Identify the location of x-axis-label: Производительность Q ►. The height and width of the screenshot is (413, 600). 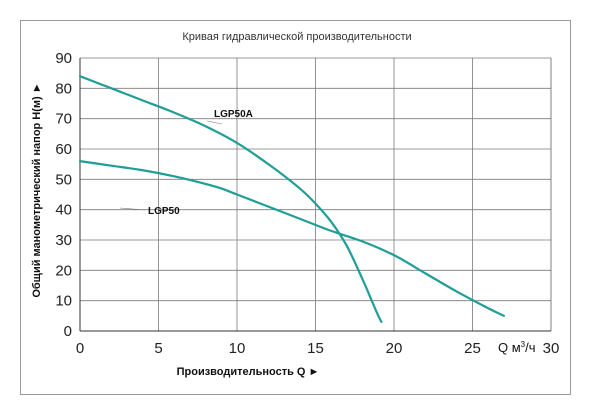
(248, 372).